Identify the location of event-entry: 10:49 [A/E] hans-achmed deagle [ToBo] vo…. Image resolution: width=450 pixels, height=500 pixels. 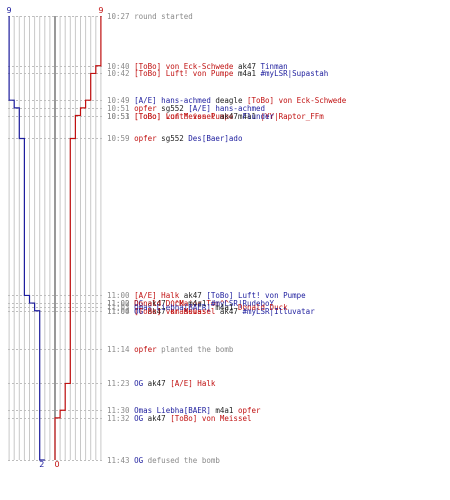
(226, 100).